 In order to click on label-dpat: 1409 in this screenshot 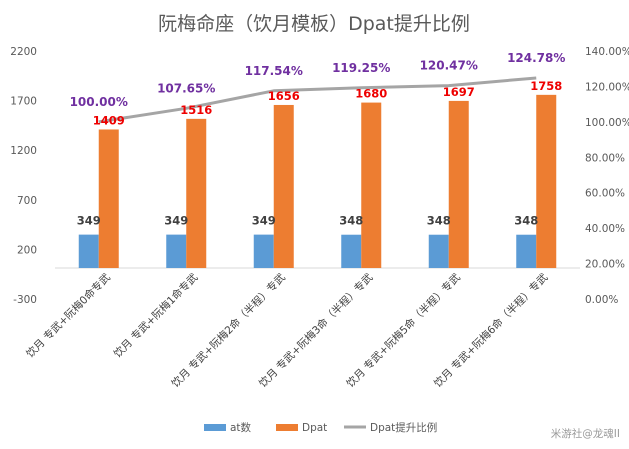, I will do `click(109, 120)`.